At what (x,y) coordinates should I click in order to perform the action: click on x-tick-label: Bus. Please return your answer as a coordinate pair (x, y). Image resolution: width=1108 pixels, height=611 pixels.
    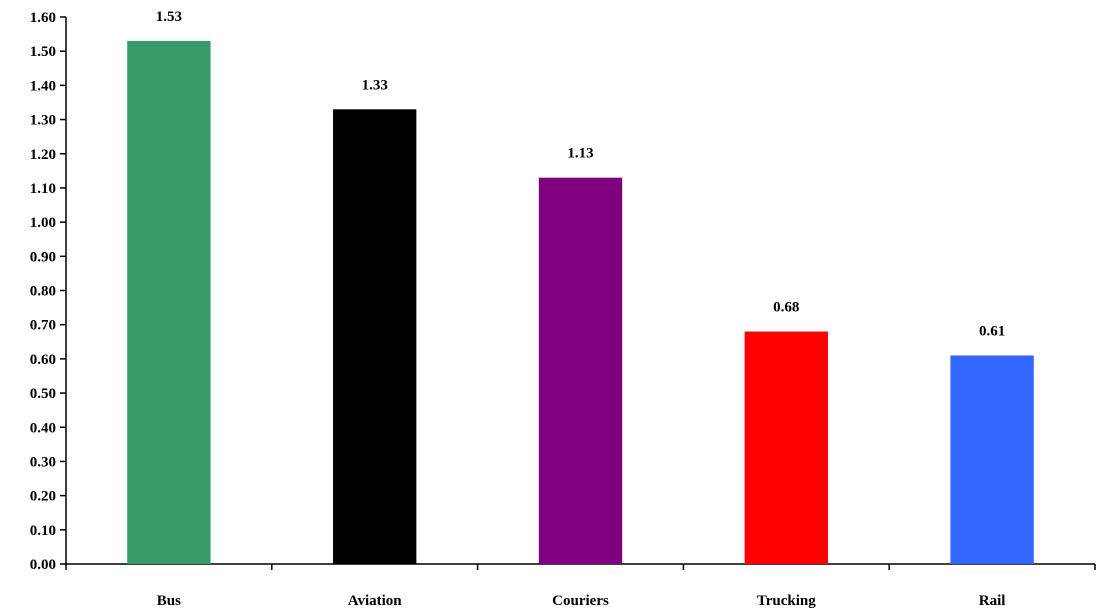
    Looking at the image, I should click on (169, 601).